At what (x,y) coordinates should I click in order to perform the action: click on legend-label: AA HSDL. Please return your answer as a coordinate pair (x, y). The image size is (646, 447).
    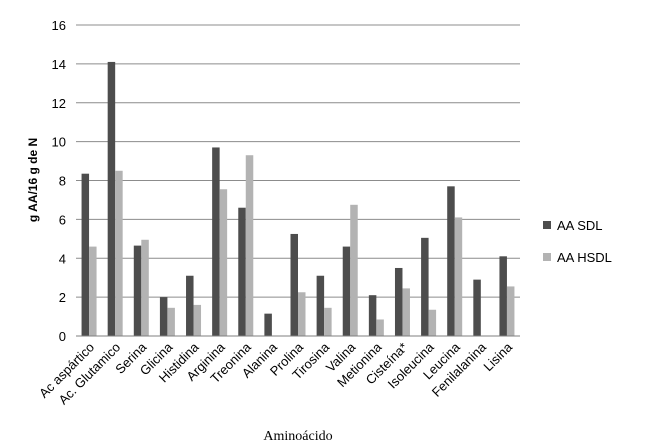
    Looking at the image, I should click on (584, 257).